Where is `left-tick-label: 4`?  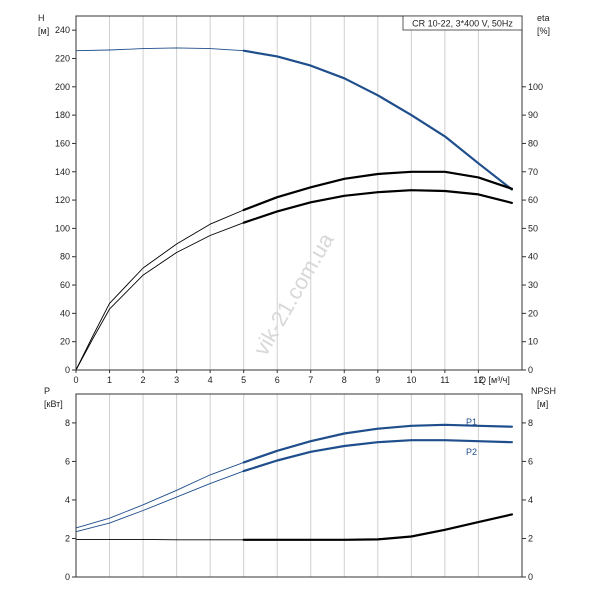
left-tick-label: 4 is located at coordinates (67, 500).